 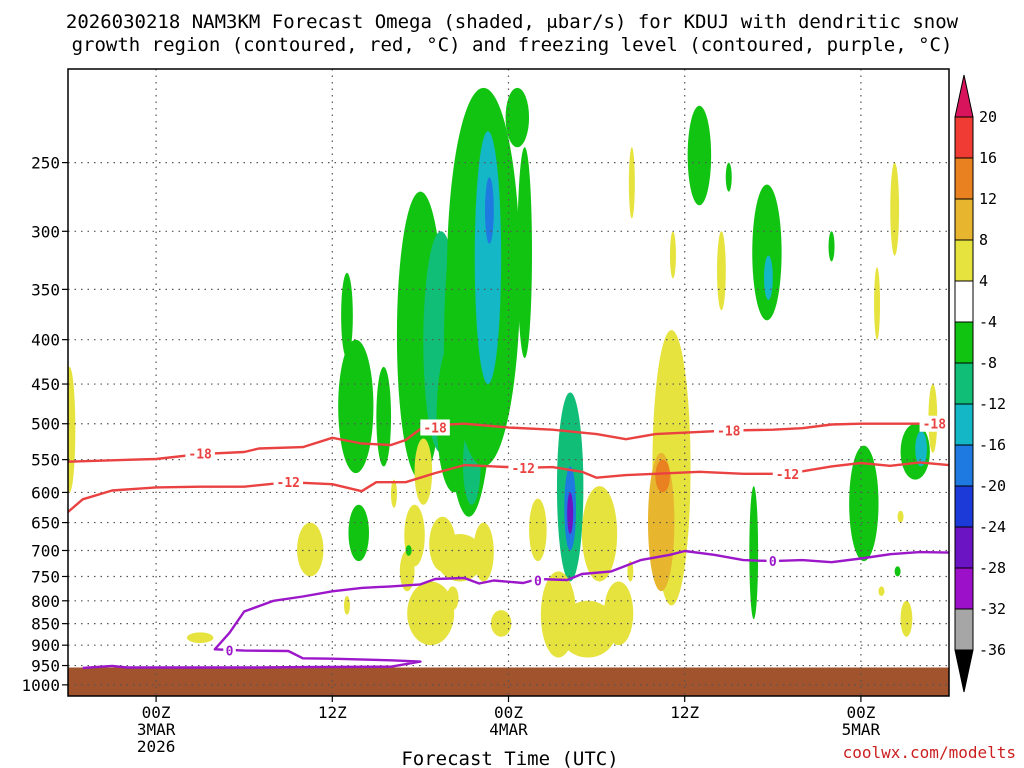 I want to click on y-tick-label: 550, so click(x=45, y=460).